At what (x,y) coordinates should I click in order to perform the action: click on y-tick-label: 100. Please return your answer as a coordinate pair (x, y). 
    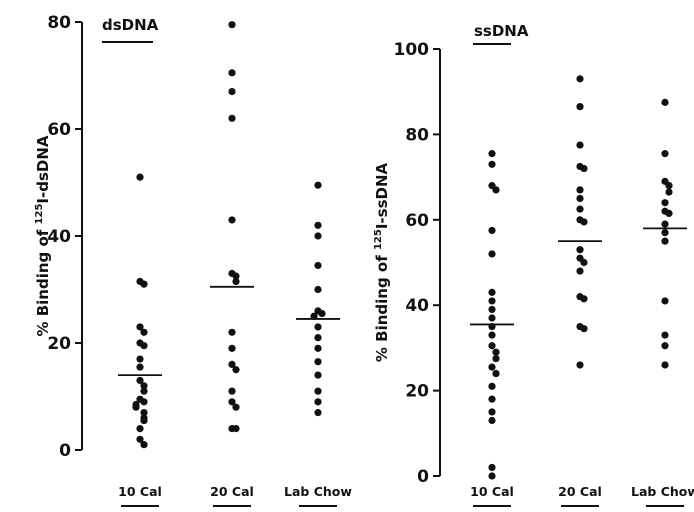
    Looking at the image, I should click on (412, 50).